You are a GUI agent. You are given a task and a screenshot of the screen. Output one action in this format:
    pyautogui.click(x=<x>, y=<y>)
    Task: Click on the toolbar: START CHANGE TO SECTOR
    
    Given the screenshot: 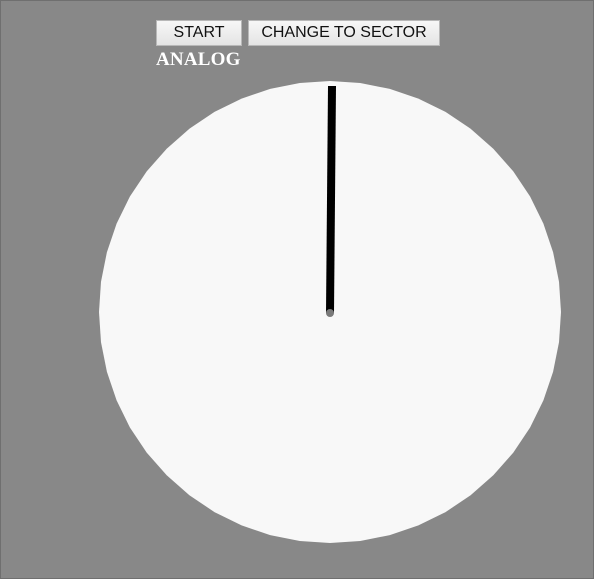 What is the action you would take?
    pyautogui.click(x=298, y=33)
    